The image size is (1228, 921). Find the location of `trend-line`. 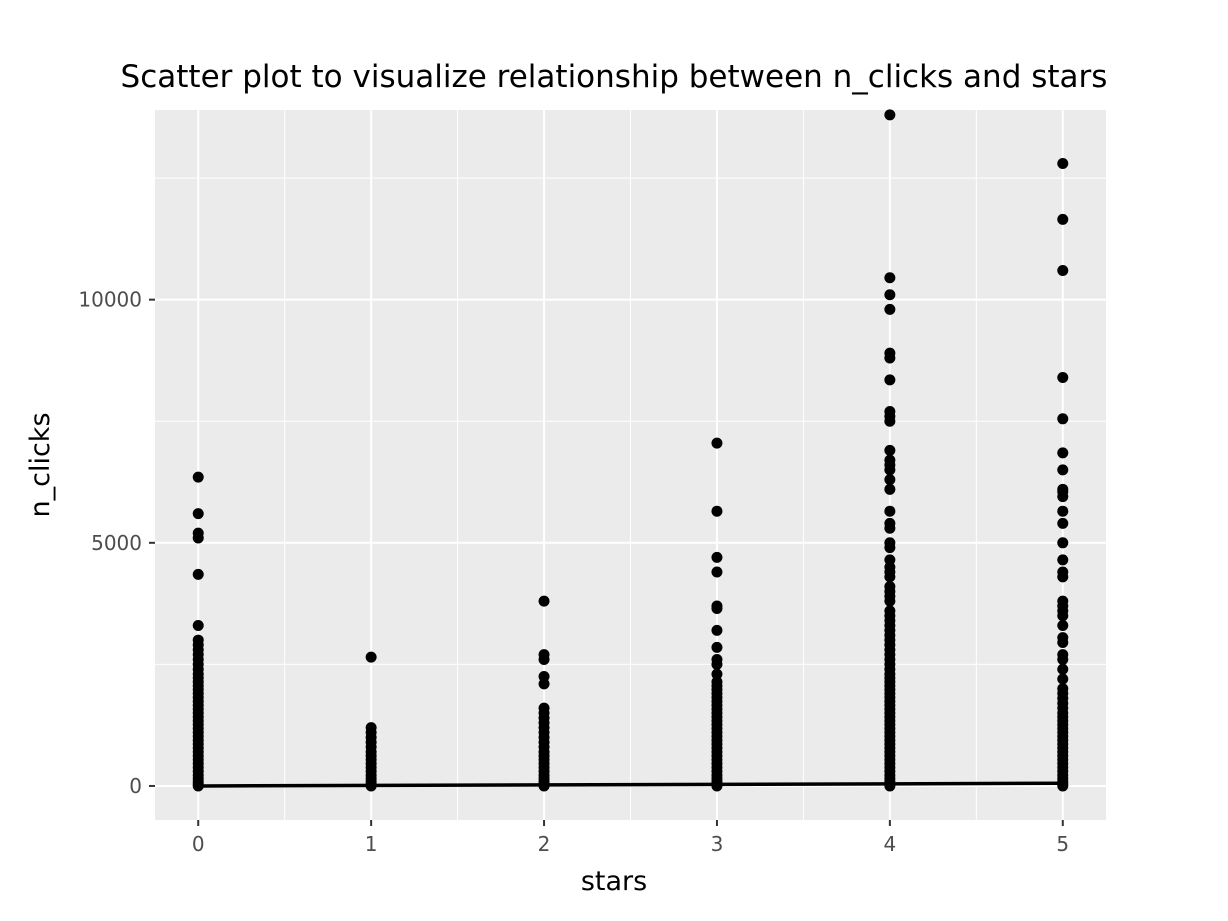

trend-line is located at coordinates (630, 784).